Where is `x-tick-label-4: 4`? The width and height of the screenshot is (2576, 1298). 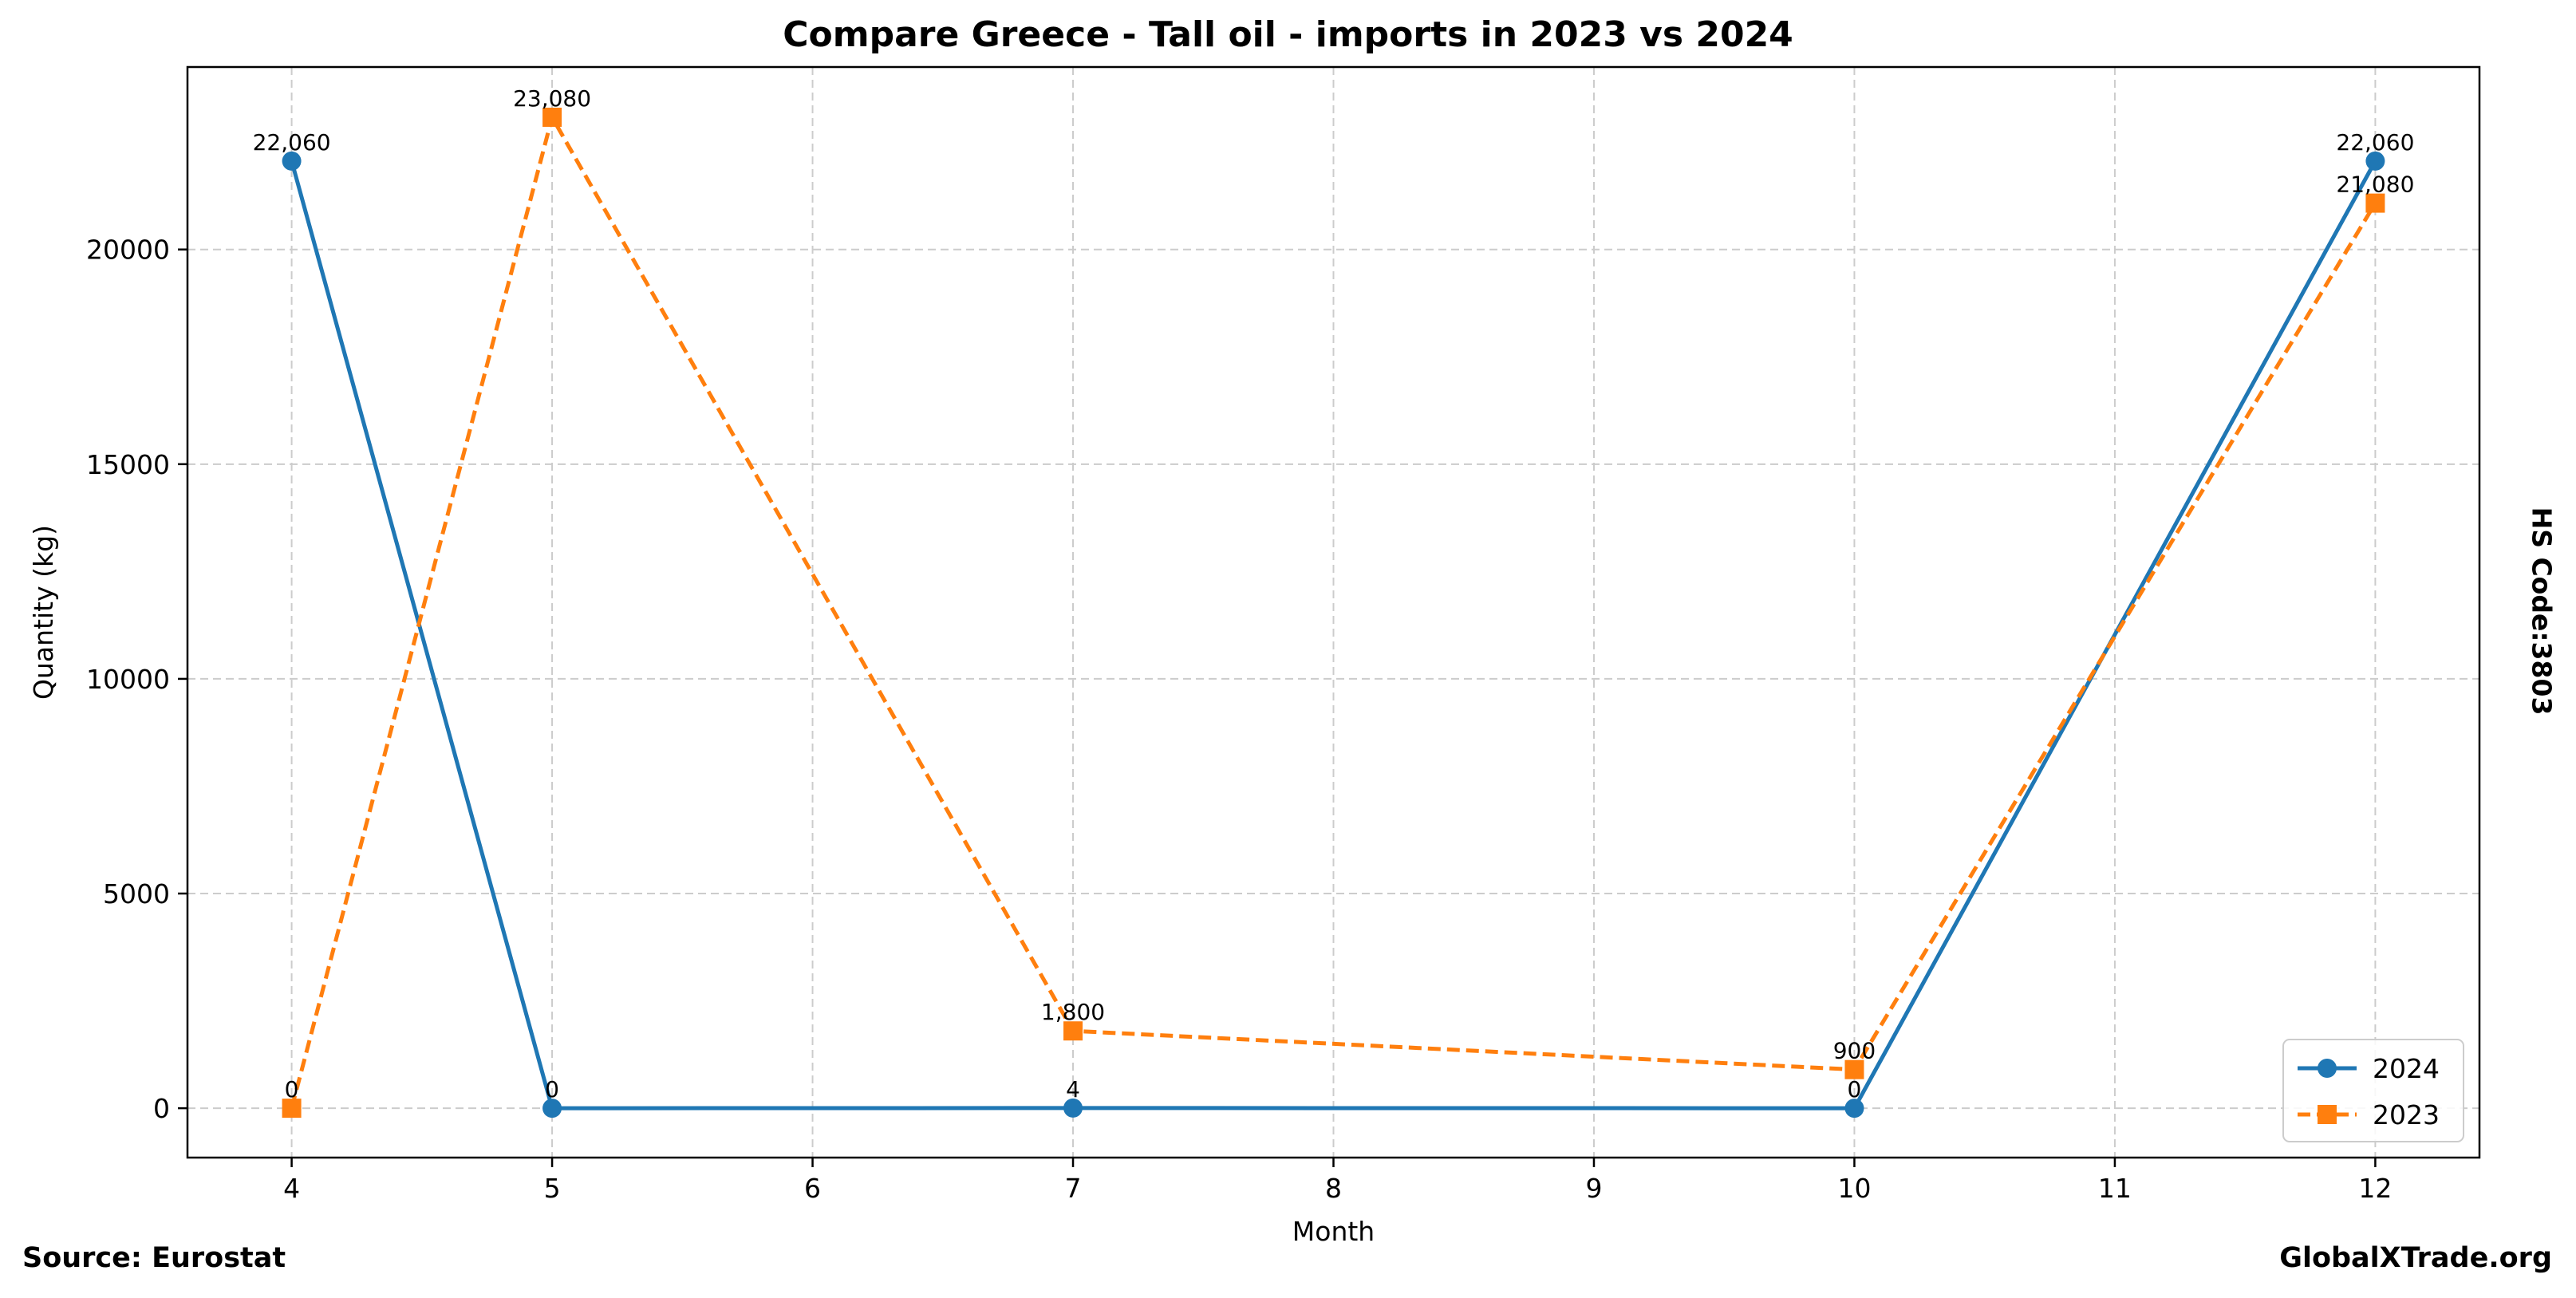
x-tick-label-4: 4 is located at coordinates (291, 1188).